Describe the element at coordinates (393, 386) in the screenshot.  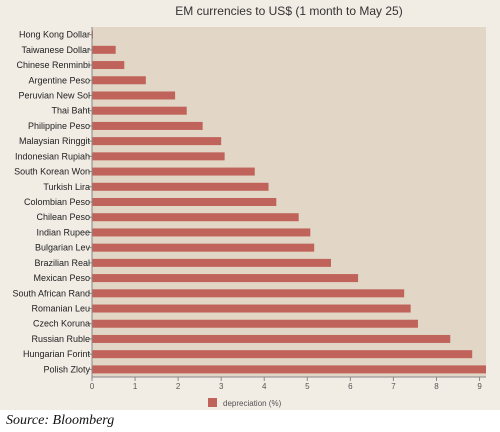
I see `x-tick-label: 7` at that location.